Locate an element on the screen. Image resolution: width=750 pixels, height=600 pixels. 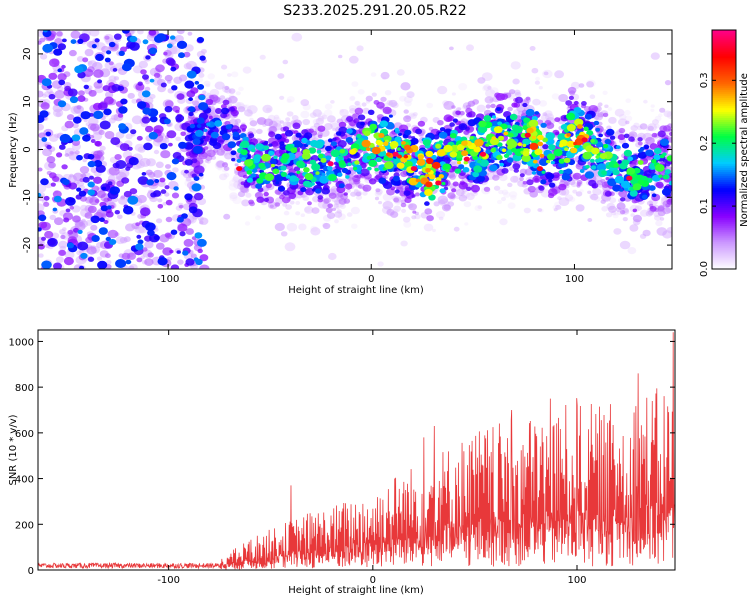
colorbar-label: Normalized spectral amplitude is located at coordinates (744, 150).